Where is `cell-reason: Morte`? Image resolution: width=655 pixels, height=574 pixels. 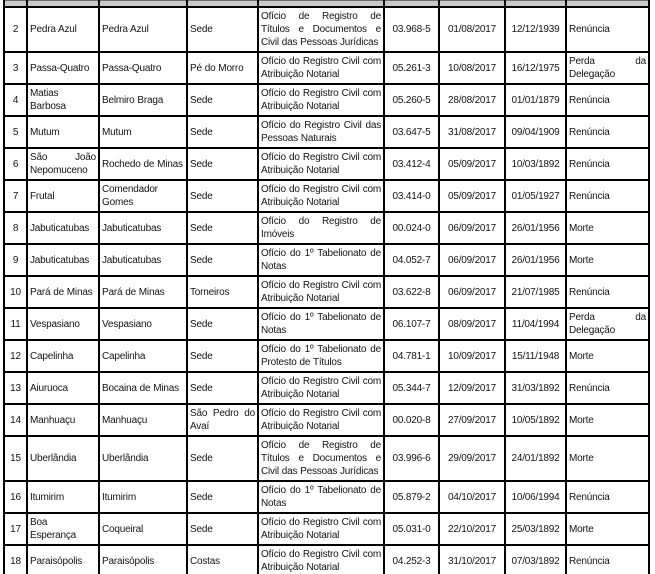 cell-reason: Morte is located at coordinates (607, 260).